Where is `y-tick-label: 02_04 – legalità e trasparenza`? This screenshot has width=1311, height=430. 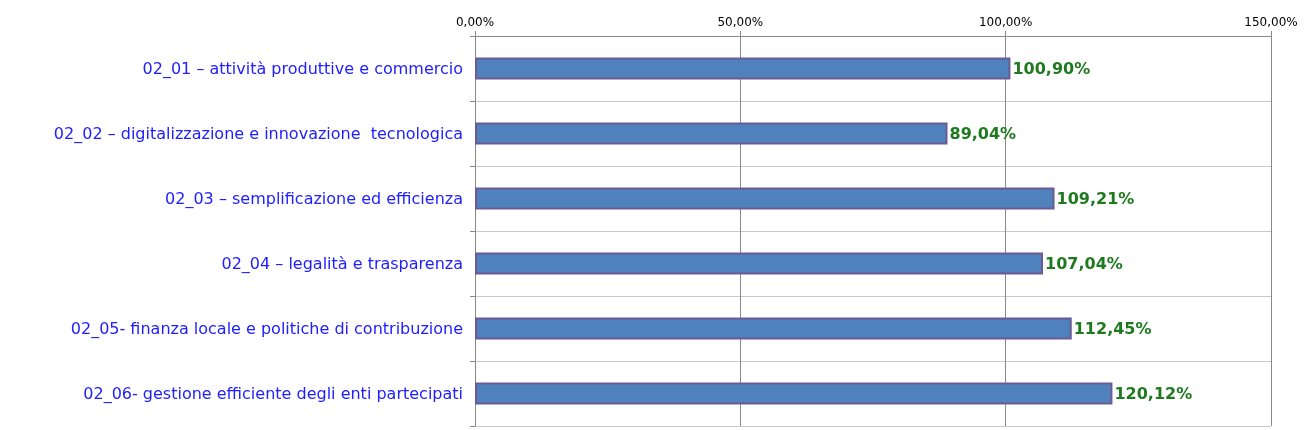
y-tick-label: 02_04 – legalità e trasparenza is located at coordinates (342, 264).